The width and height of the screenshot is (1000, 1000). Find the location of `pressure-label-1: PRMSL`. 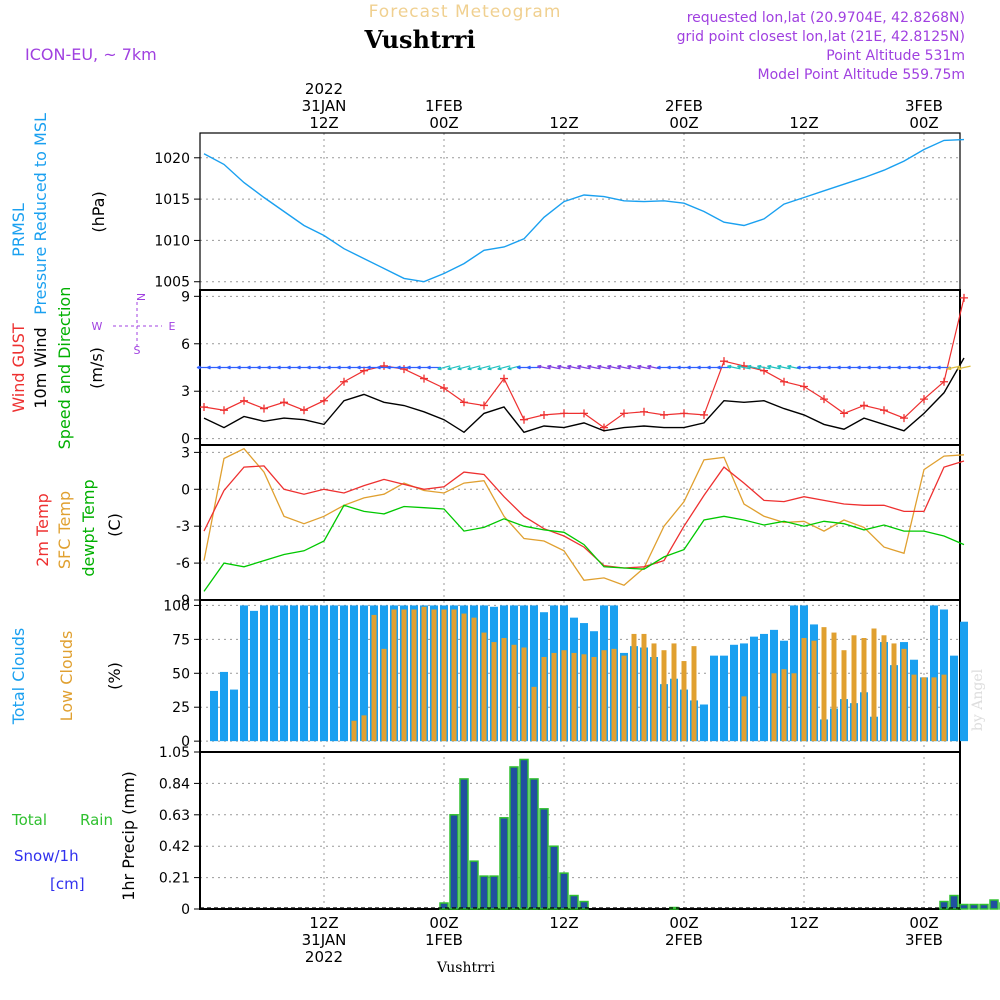

pressure-label-1: PRMSL is located at coordinates (18, 230).